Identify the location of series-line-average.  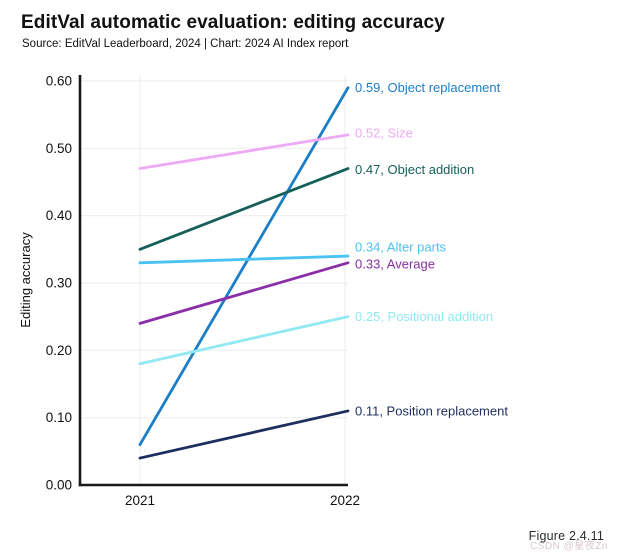
(244, 293).